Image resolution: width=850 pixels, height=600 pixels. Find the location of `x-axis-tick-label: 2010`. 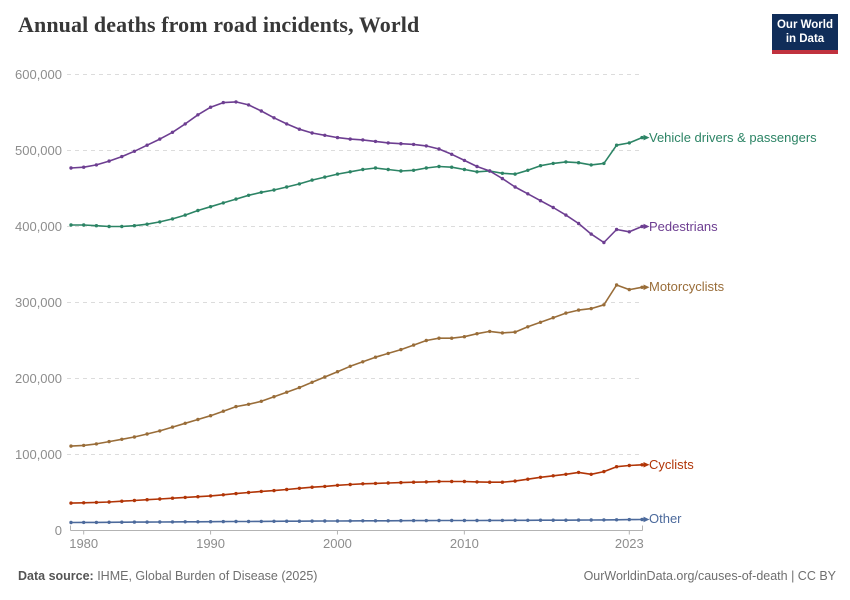

x-axis-tick-label: 2010 is located at coordinates (464, 543).